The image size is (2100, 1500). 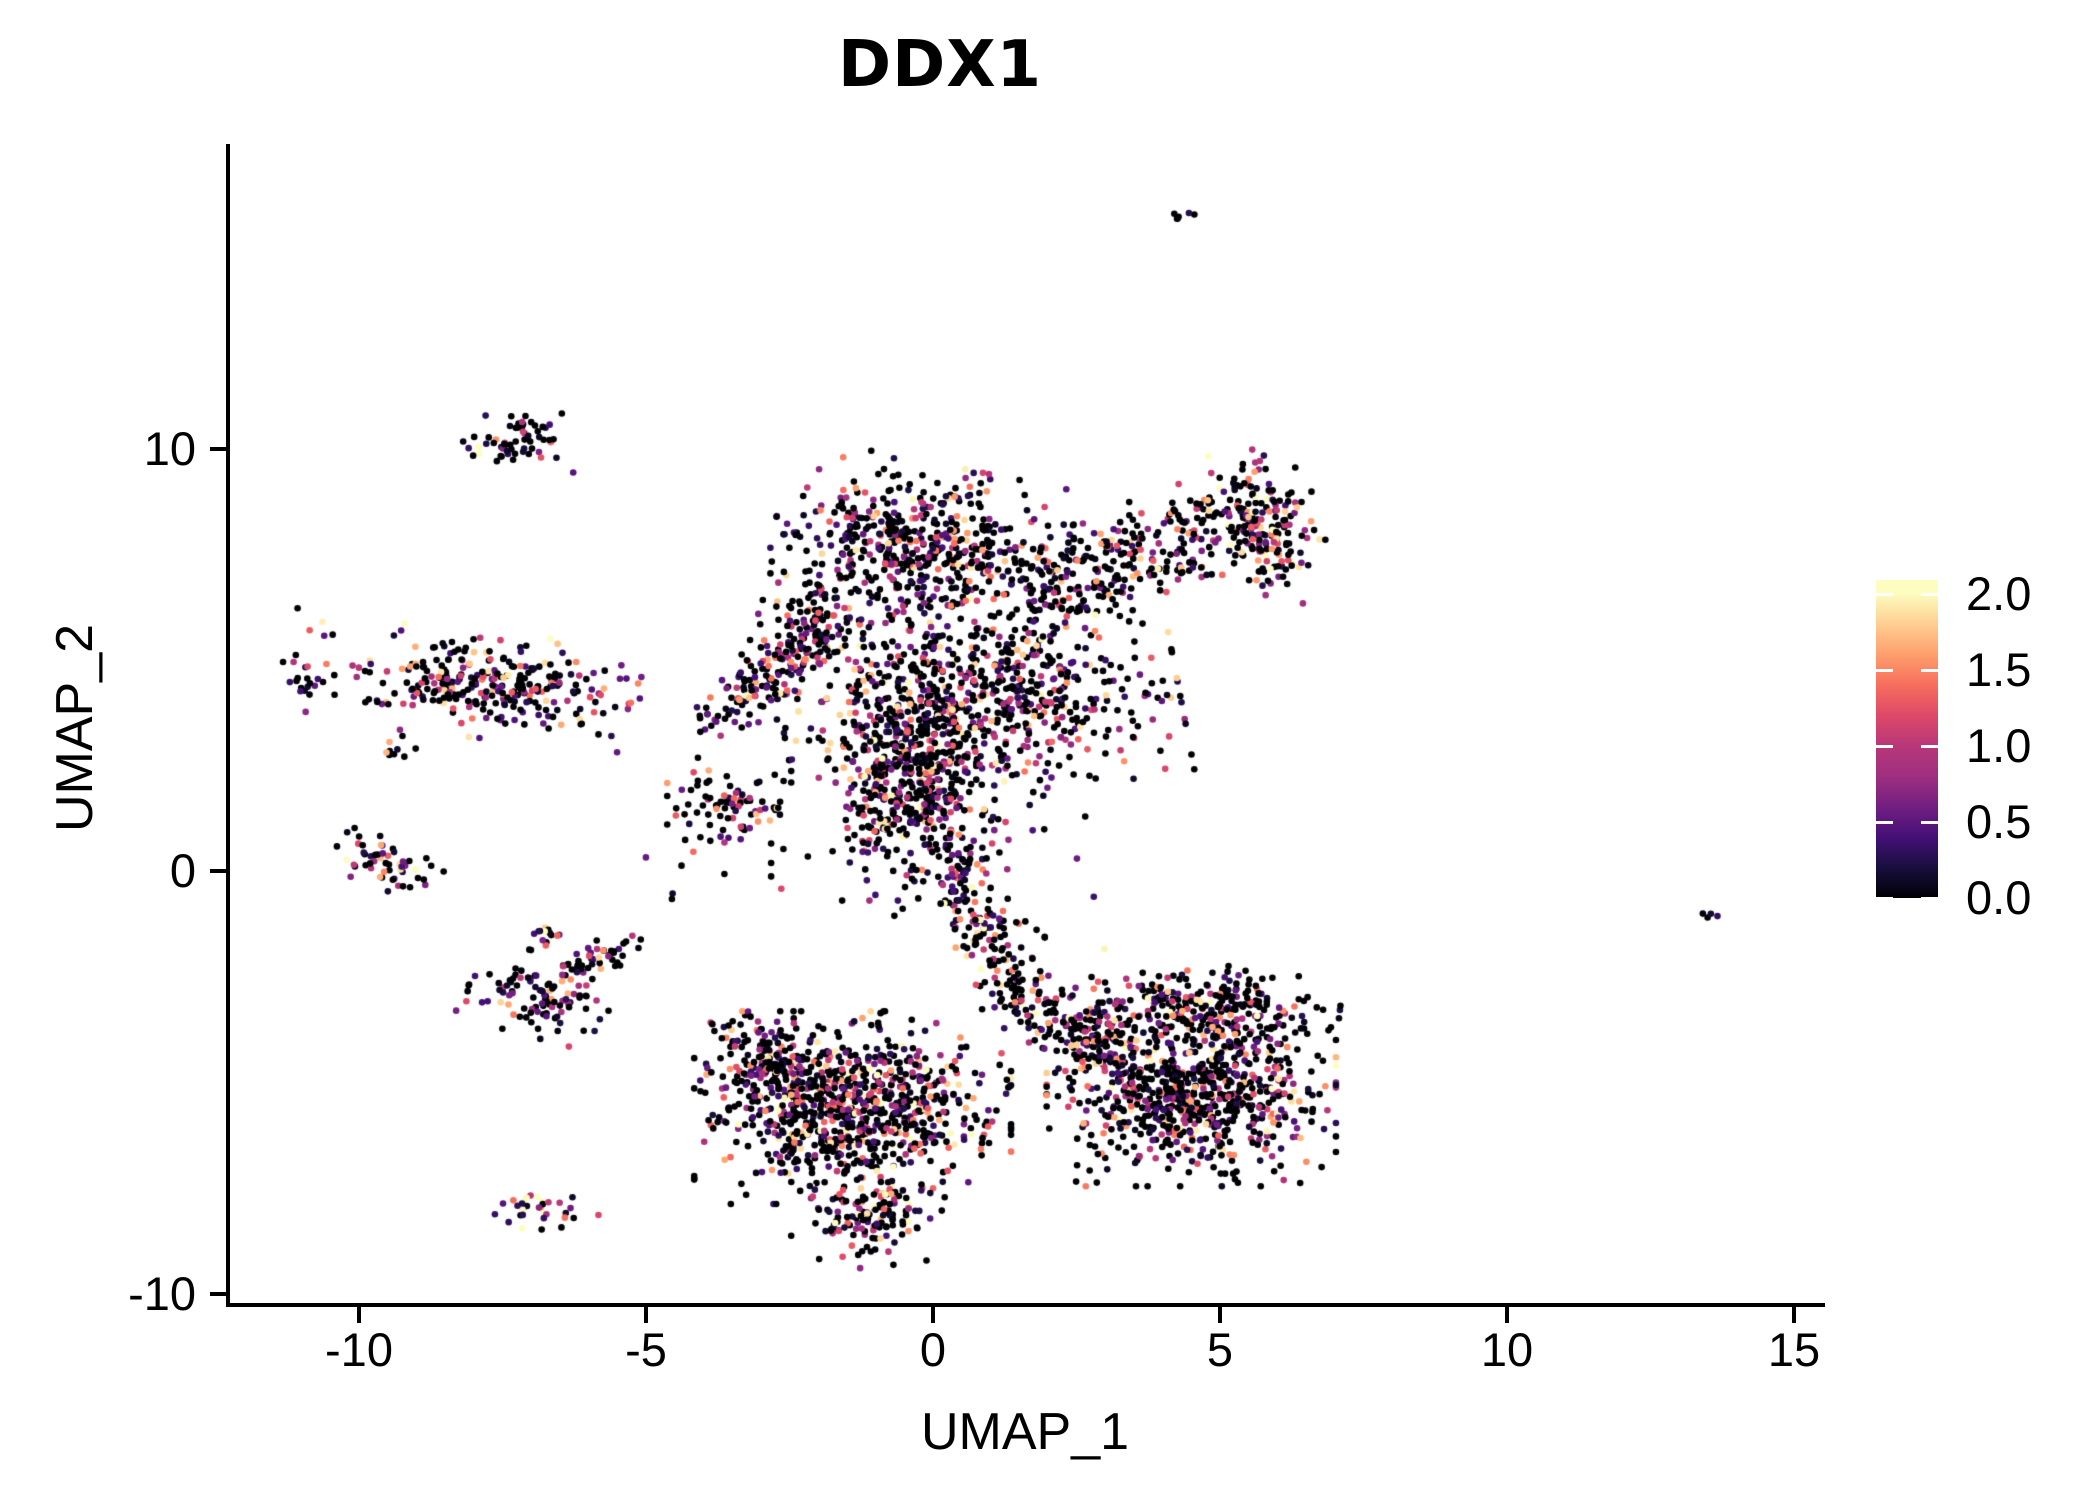 I want to click on x-tick-label: 10, so click(x=1507, y=1349).